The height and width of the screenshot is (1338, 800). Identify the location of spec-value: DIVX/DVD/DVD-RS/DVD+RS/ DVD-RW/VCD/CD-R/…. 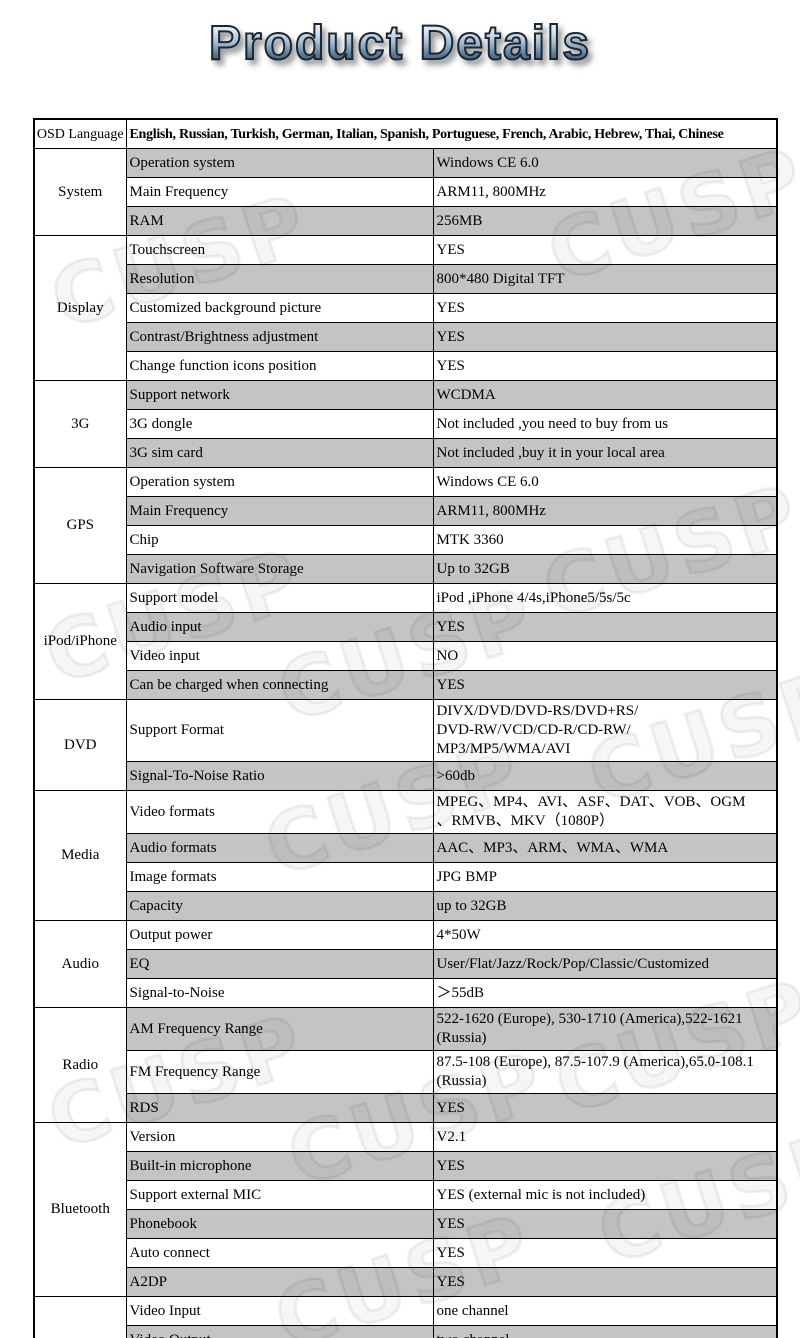
(605, 730).